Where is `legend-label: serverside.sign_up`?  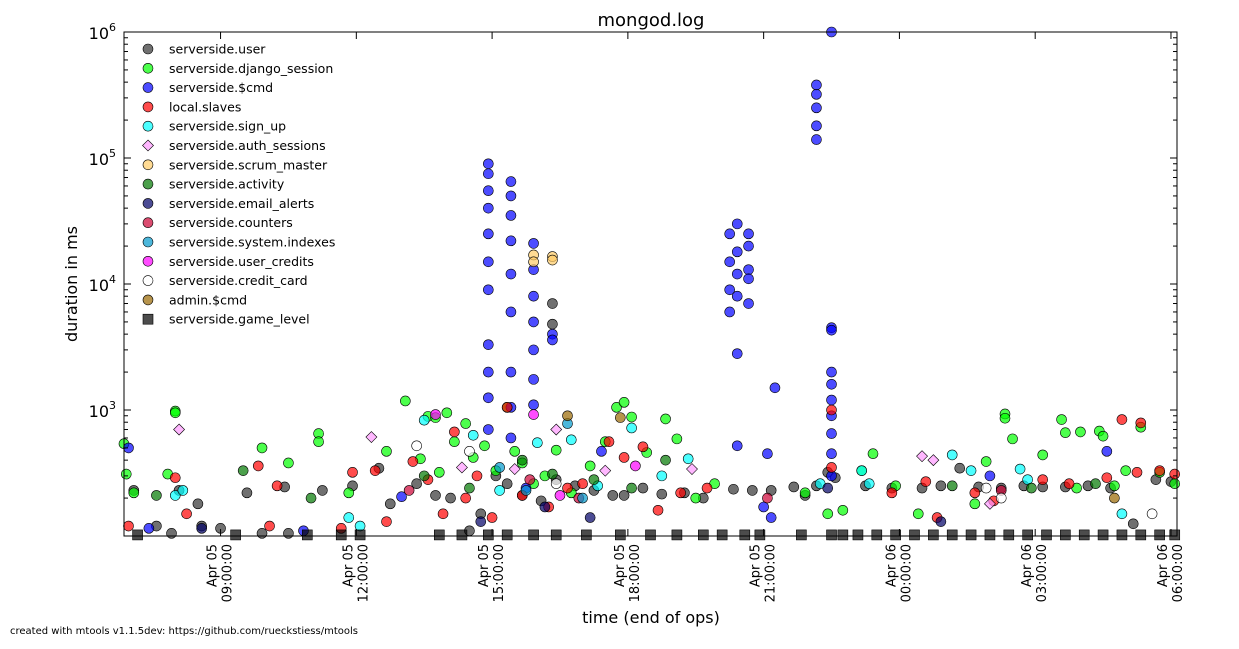
legend-label: serverside.sign_up is located at coordinates (227, 126).